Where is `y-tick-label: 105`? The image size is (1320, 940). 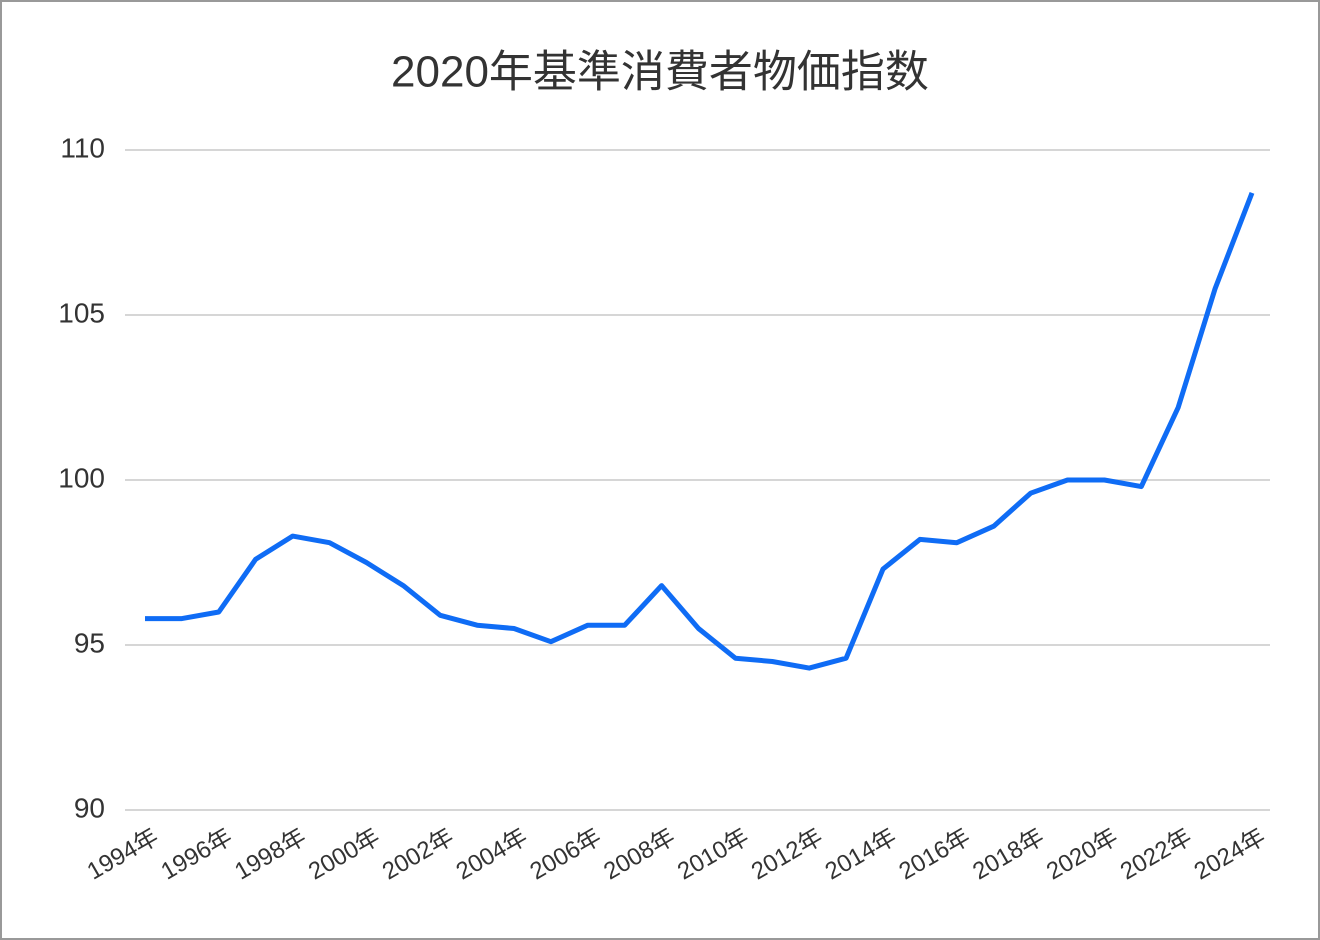 y-tick-label: 105 is located at coordinates (81, 312).